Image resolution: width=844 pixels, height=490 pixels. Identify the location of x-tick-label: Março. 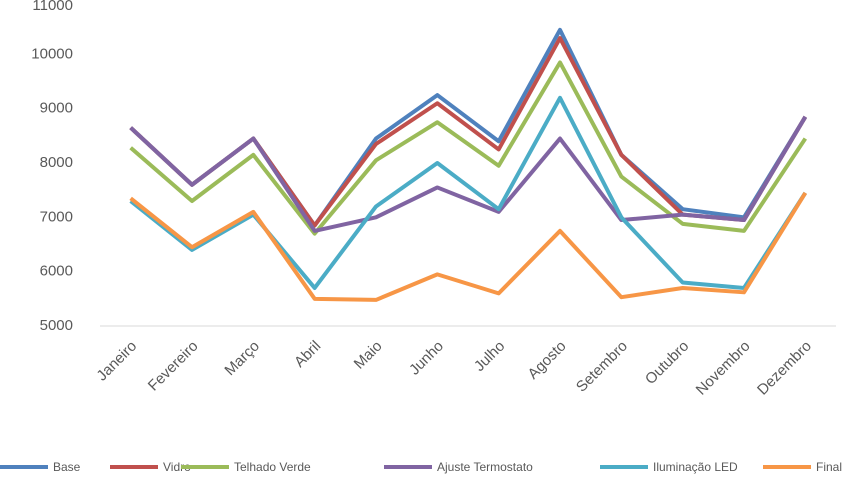
(241, 358).